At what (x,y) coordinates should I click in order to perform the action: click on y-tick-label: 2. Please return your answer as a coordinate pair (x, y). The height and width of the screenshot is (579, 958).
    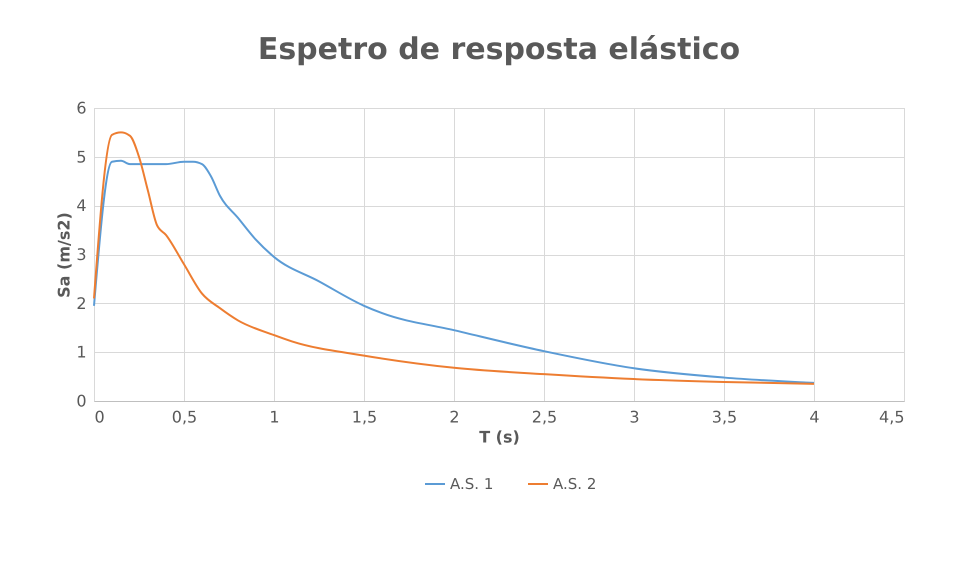
    Looking at the image, I should click on (81, 303).